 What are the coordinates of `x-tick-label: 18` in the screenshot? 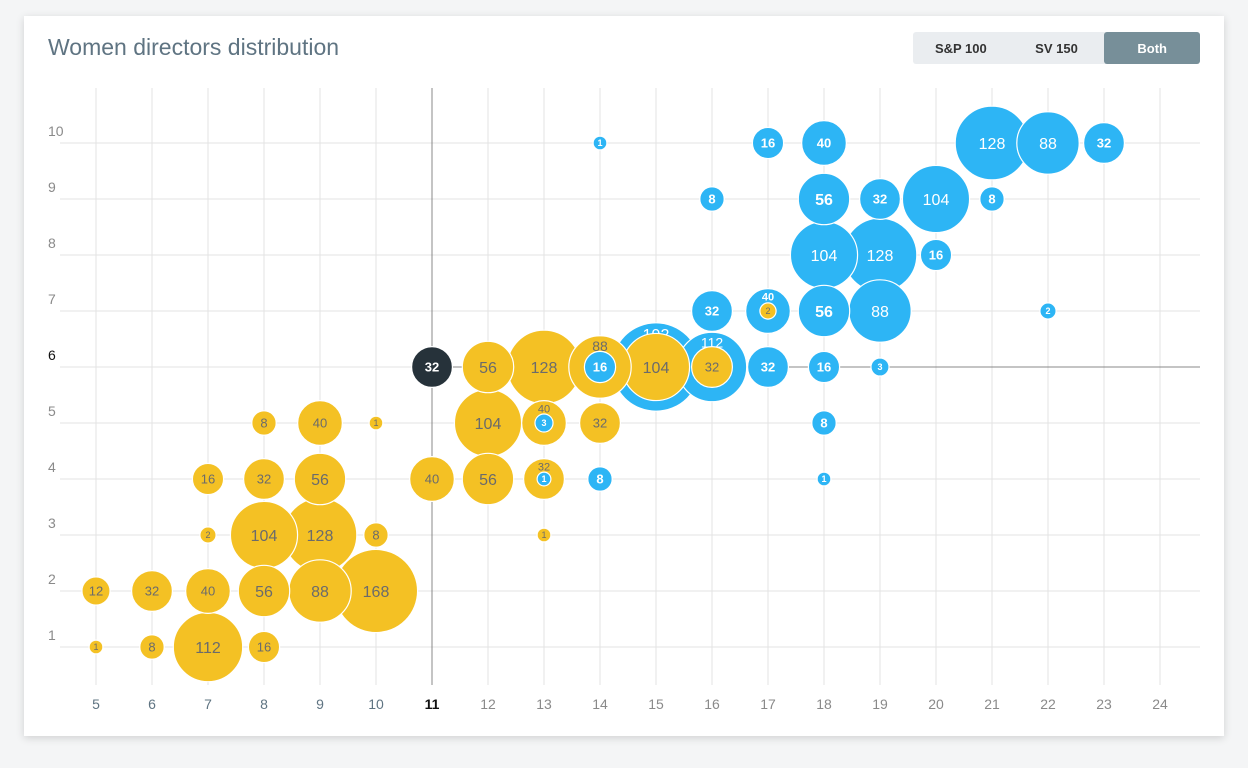 It's located at (824, 704).